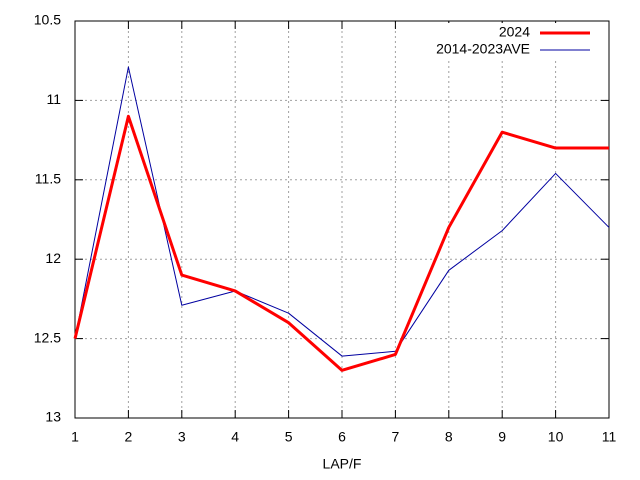  I want to click on x-tick-label: 5, so click(289, 437).